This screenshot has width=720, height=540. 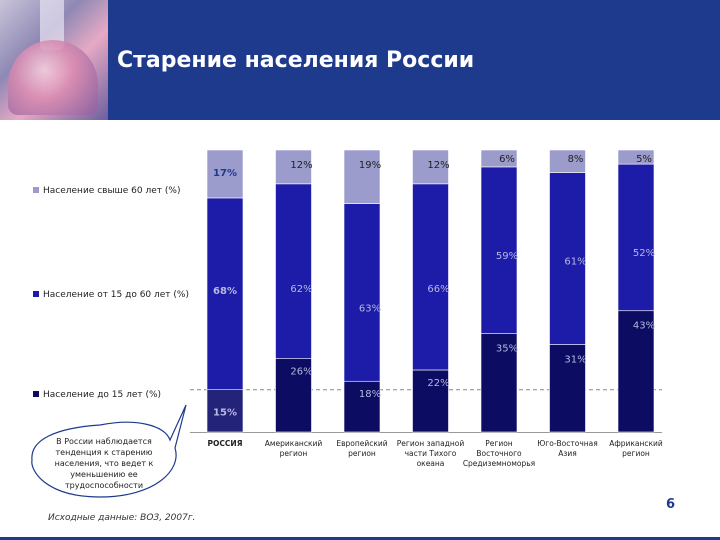 What do you see at coordinates (111, 191) in the screenshot?
I see `legend-label: Население свыше 60 лет (%)` at bounding box center [111, 191].